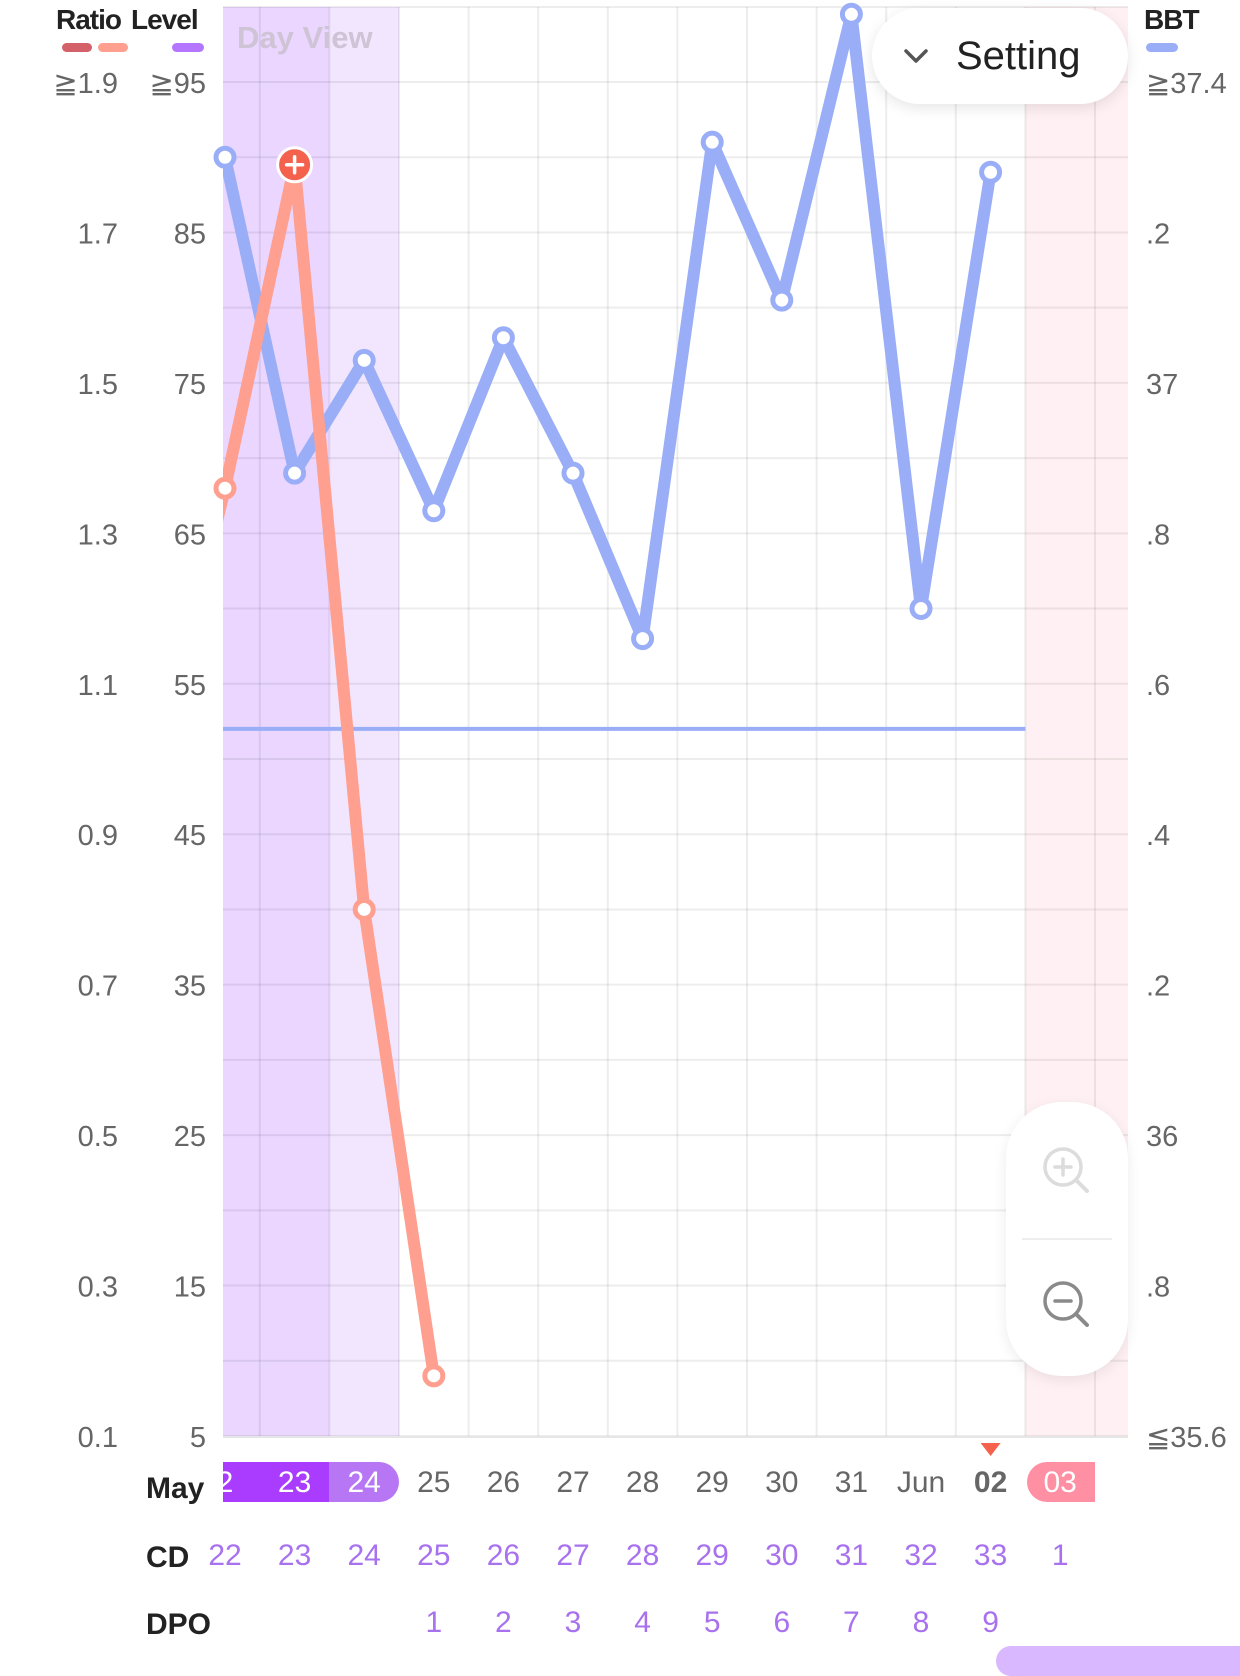 This screenshot has height=1676, width=1240. Describe the element at coordinates (179, 1624) in the screenshot. I see `dpo-row-label: DPO` at that location.